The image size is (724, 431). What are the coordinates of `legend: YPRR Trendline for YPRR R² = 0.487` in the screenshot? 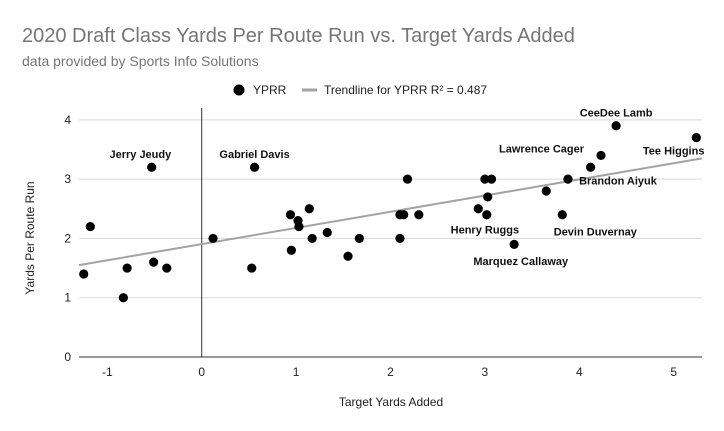 It's located at (360, 90).